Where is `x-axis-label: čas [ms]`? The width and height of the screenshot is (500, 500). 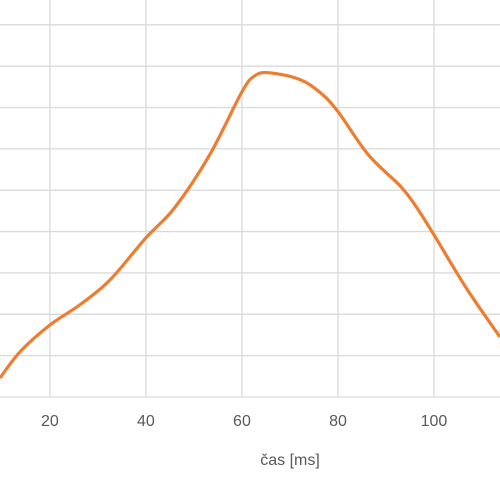
x-axis-label: čas [ms] is located at coordinates (290, 460).